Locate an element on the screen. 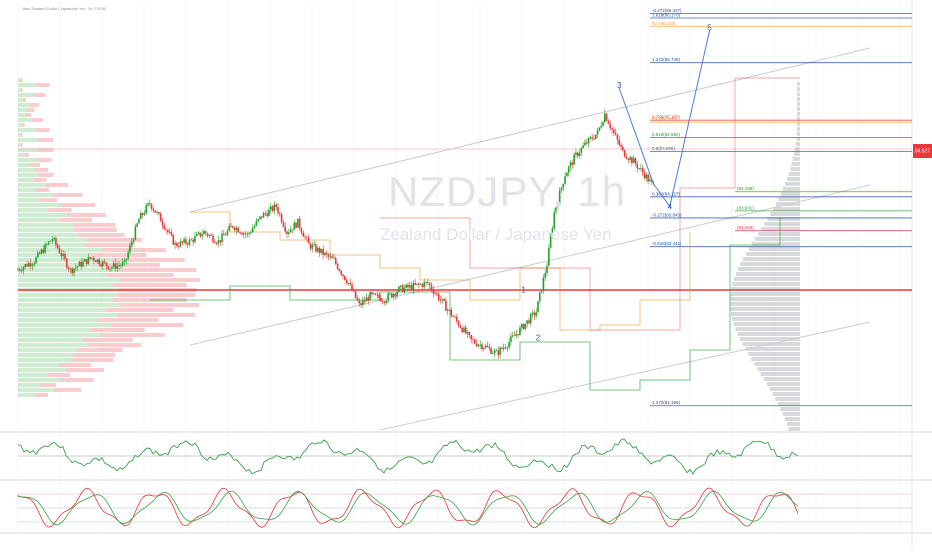 The height and width of the screenshot is (555, 932). wave-label-1: 1 is located at coordinates (523, 290).